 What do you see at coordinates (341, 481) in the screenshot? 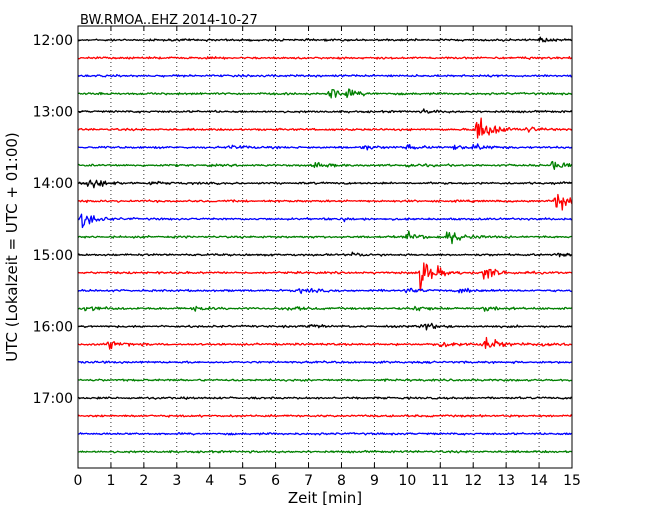
I see `x-tick-label: 8` at bounding box center [341, 481].